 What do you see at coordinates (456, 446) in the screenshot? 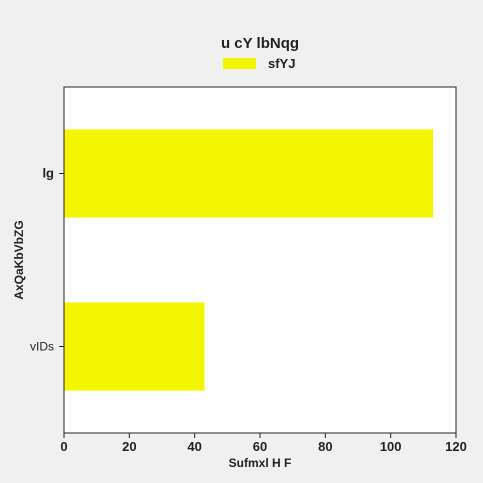
I see `x-tick-label: 120` at bounding box center [456, 446].